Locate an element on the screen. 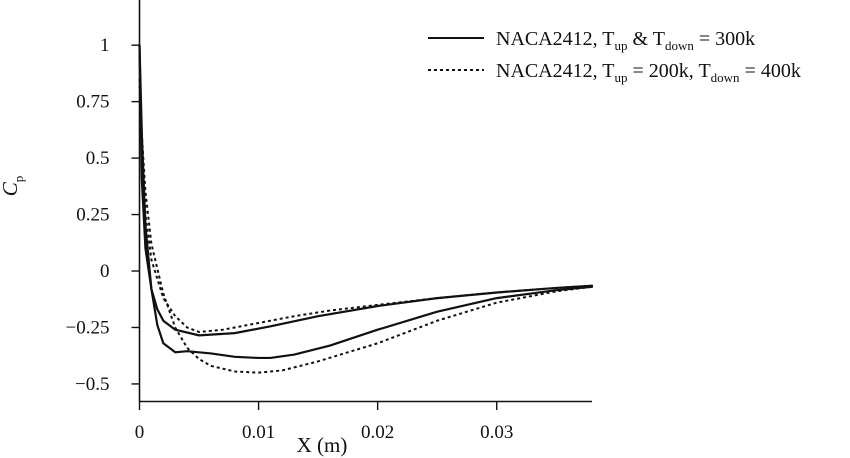 Image resolution: width=850 pixels, height=458 pixels. legend-label-part: & T is located at coordinates (646, 39).